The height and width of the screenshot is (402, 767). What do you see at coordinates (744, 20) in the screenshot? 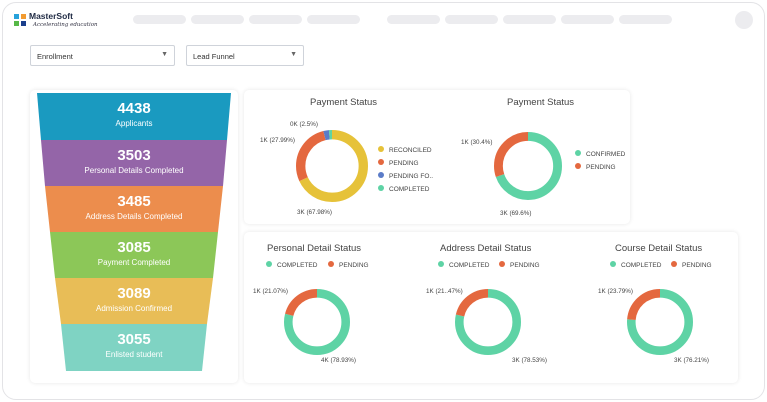
I see `avatar` at bounding box center [744, 20].